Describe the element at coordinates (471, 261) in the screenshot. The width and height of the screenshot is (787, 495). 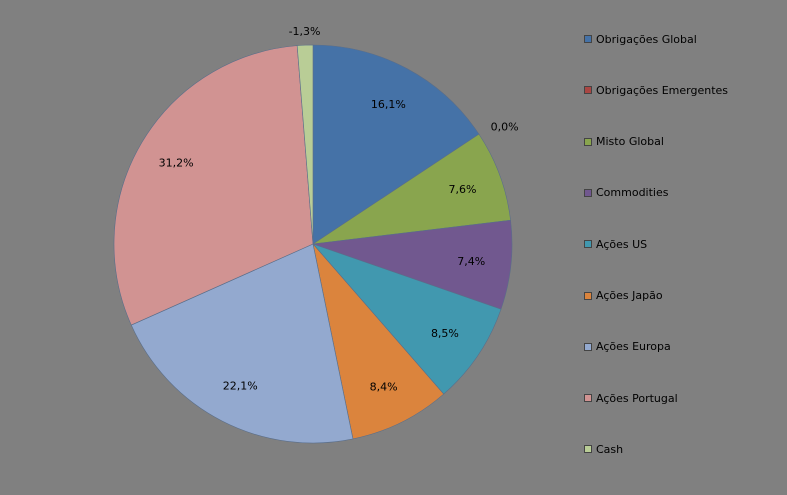
I see `data-label-3: 7,4%` at that location.